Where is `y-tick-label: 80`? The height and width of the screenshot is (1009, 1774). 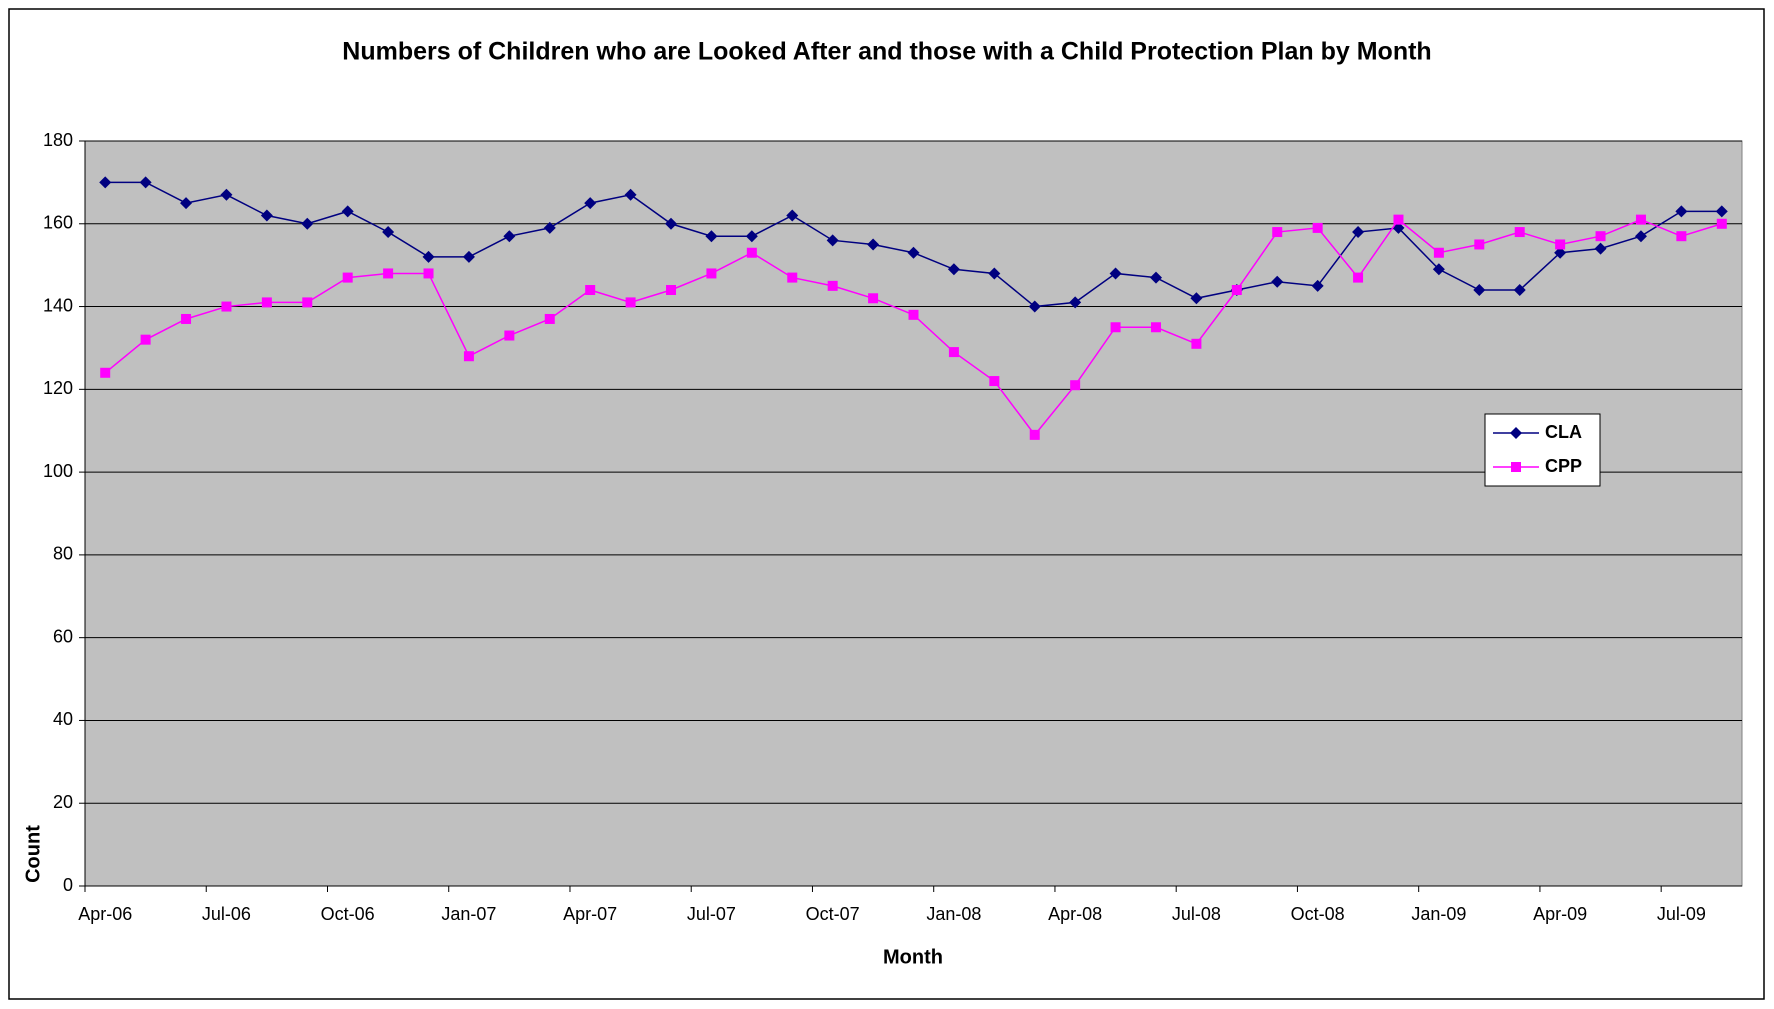 y-tick-label: 80 is located at coordinates (63, 554).